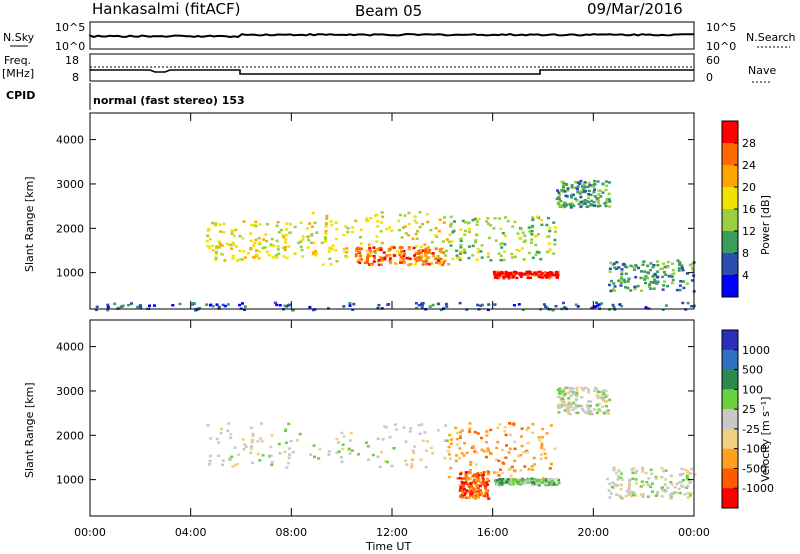 This screenshot has height=554, width=800. What do you see at coordinates (754, 449) in the screenshot?
I see `colorbar-tick-label: -100` at bounding box center [754, 449].